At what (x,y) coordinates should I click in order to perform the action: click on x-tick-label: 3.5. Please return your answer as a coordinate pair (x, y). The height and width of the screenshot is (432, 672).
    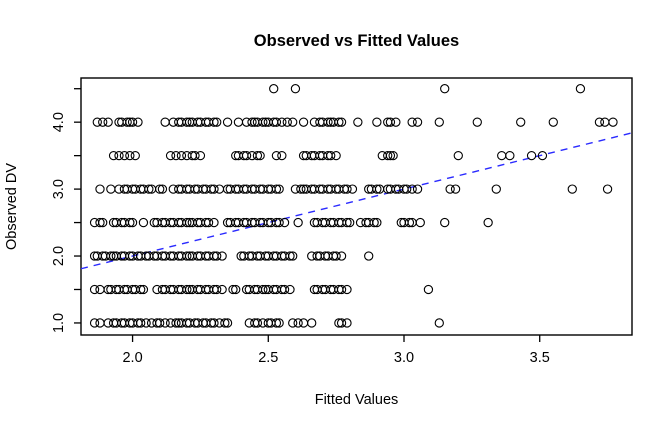
    Looking at the image, I should click on (540, 358).